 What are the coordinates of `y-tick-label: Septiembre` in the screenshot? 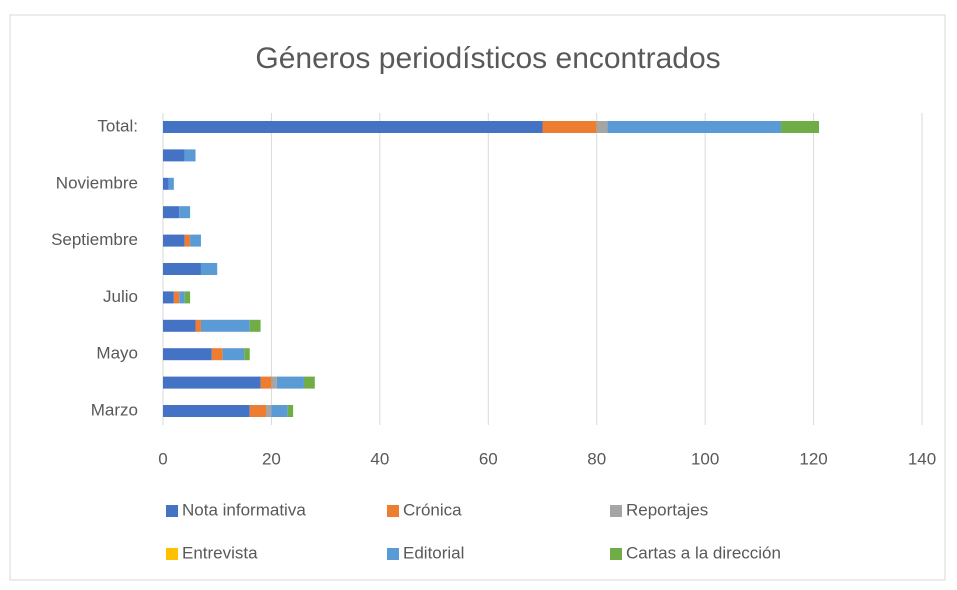 It's located at (94, 239).